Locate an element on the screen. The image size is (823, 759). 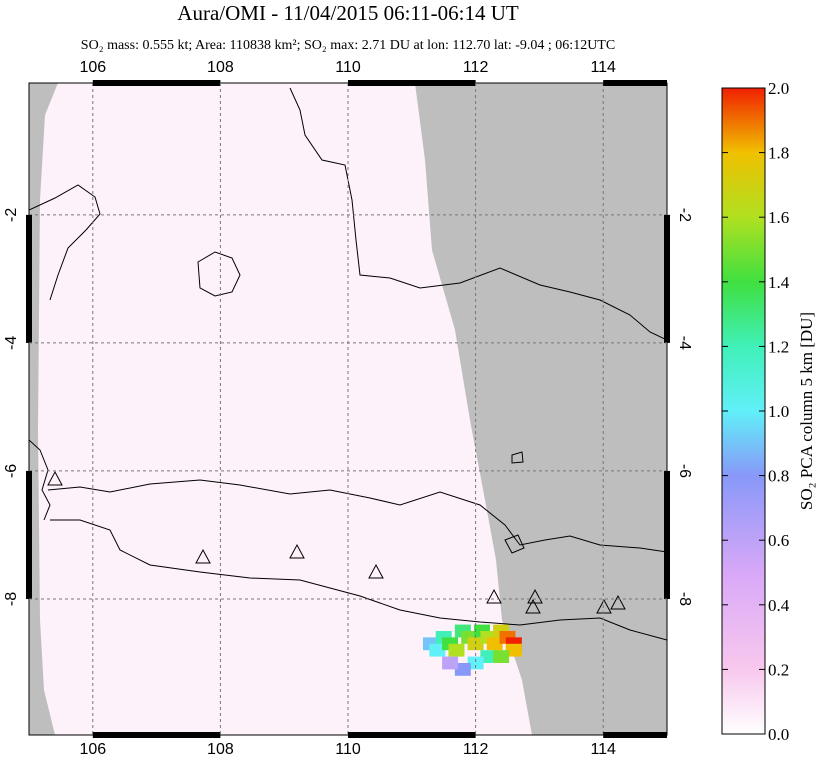
volcanoes is located at coordinates (336, 542).